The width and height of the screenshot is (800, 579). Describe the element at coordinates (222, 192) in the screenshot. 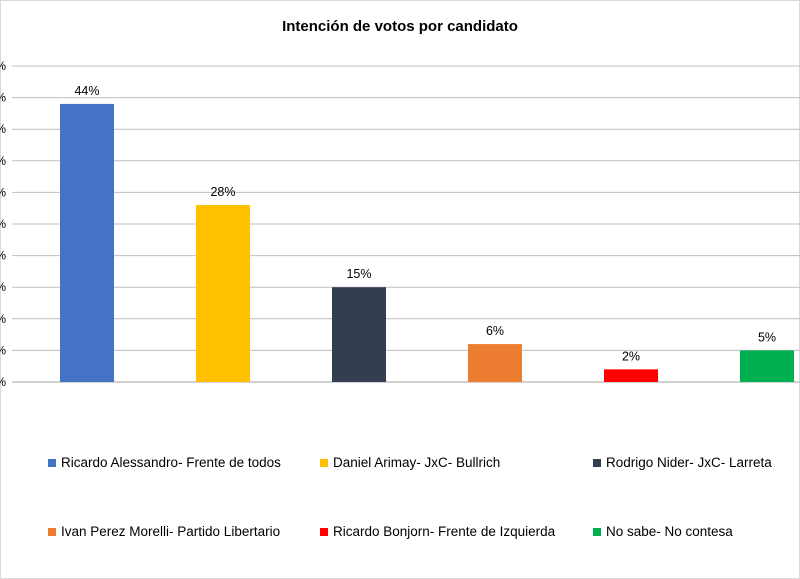

I see `data-label: 28%` at that location.